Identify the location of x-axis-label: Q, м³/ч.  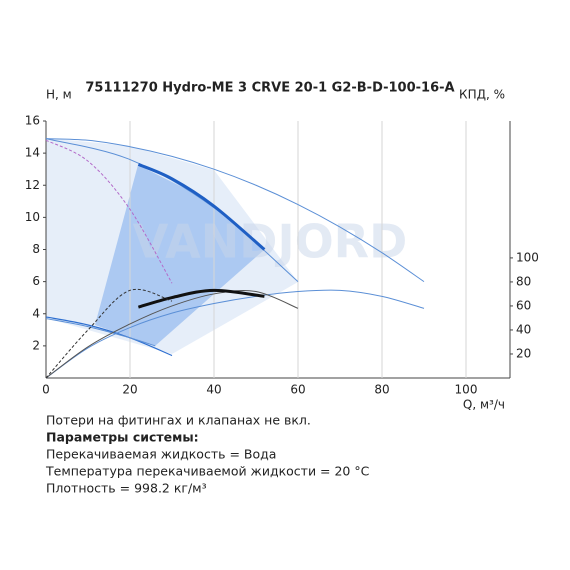
(484, 405).